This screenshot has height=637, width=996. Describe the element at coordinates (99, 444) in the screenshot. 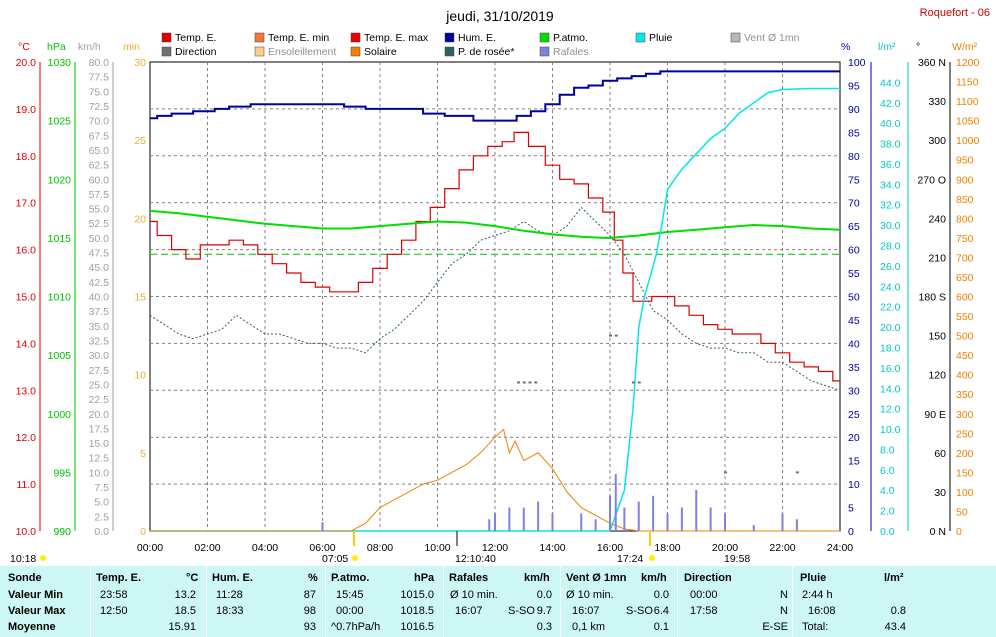

I see `tick-kmh: 15.0` at that location.